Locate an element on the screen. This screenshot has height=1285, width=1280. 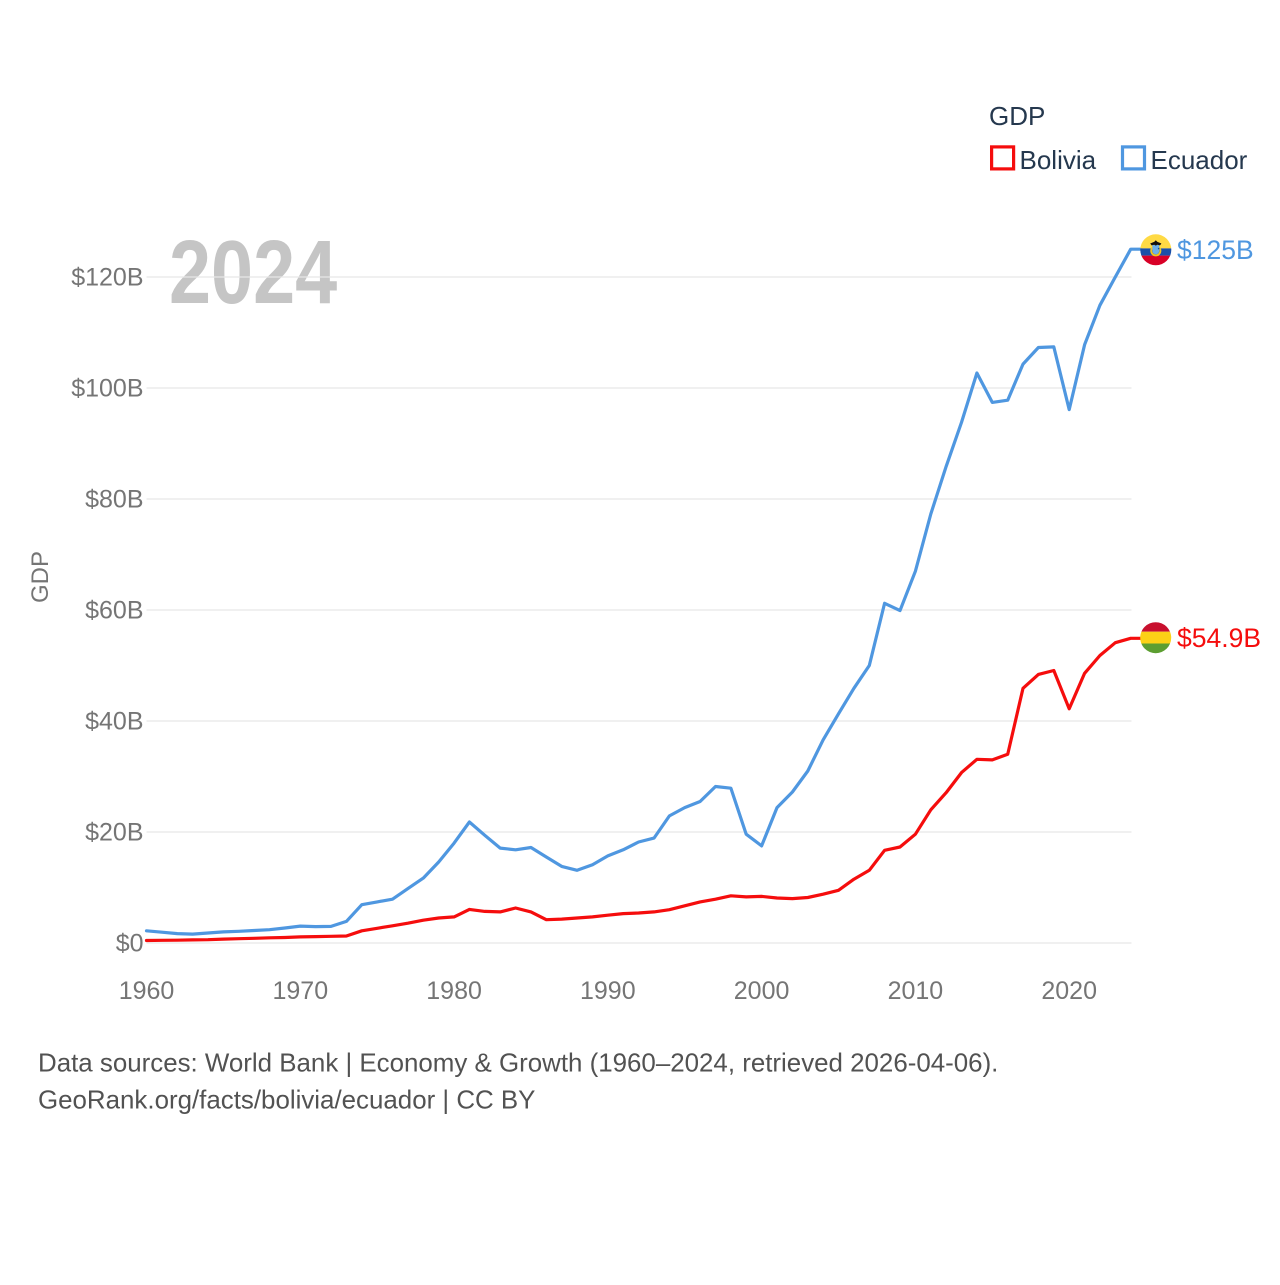
svg-text: $120B is located at coordinates (107, 278).